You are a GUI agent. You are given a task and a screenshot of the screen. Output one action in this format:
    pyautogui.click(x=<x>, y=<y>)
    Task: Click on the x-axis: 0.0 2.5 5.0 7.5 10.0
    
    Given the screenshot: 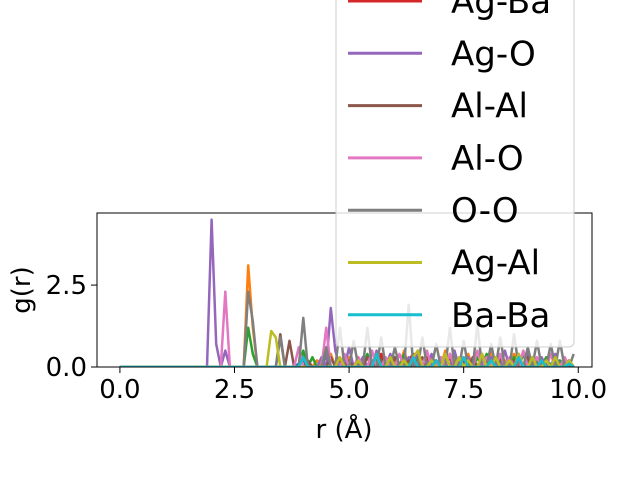 What is the action you would take?
    pyautogui.click(x=353, y=386)
    